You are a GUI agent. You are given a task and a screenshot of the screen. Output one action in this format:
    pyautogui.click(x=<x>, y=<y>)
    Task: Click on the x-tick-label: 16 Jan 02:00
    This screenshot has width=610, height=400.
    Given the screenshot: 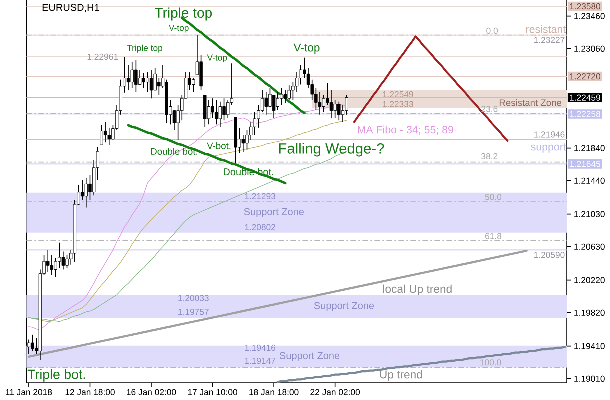 What is the action you would take?
    pyautogui.click(x=151, y=392)
    